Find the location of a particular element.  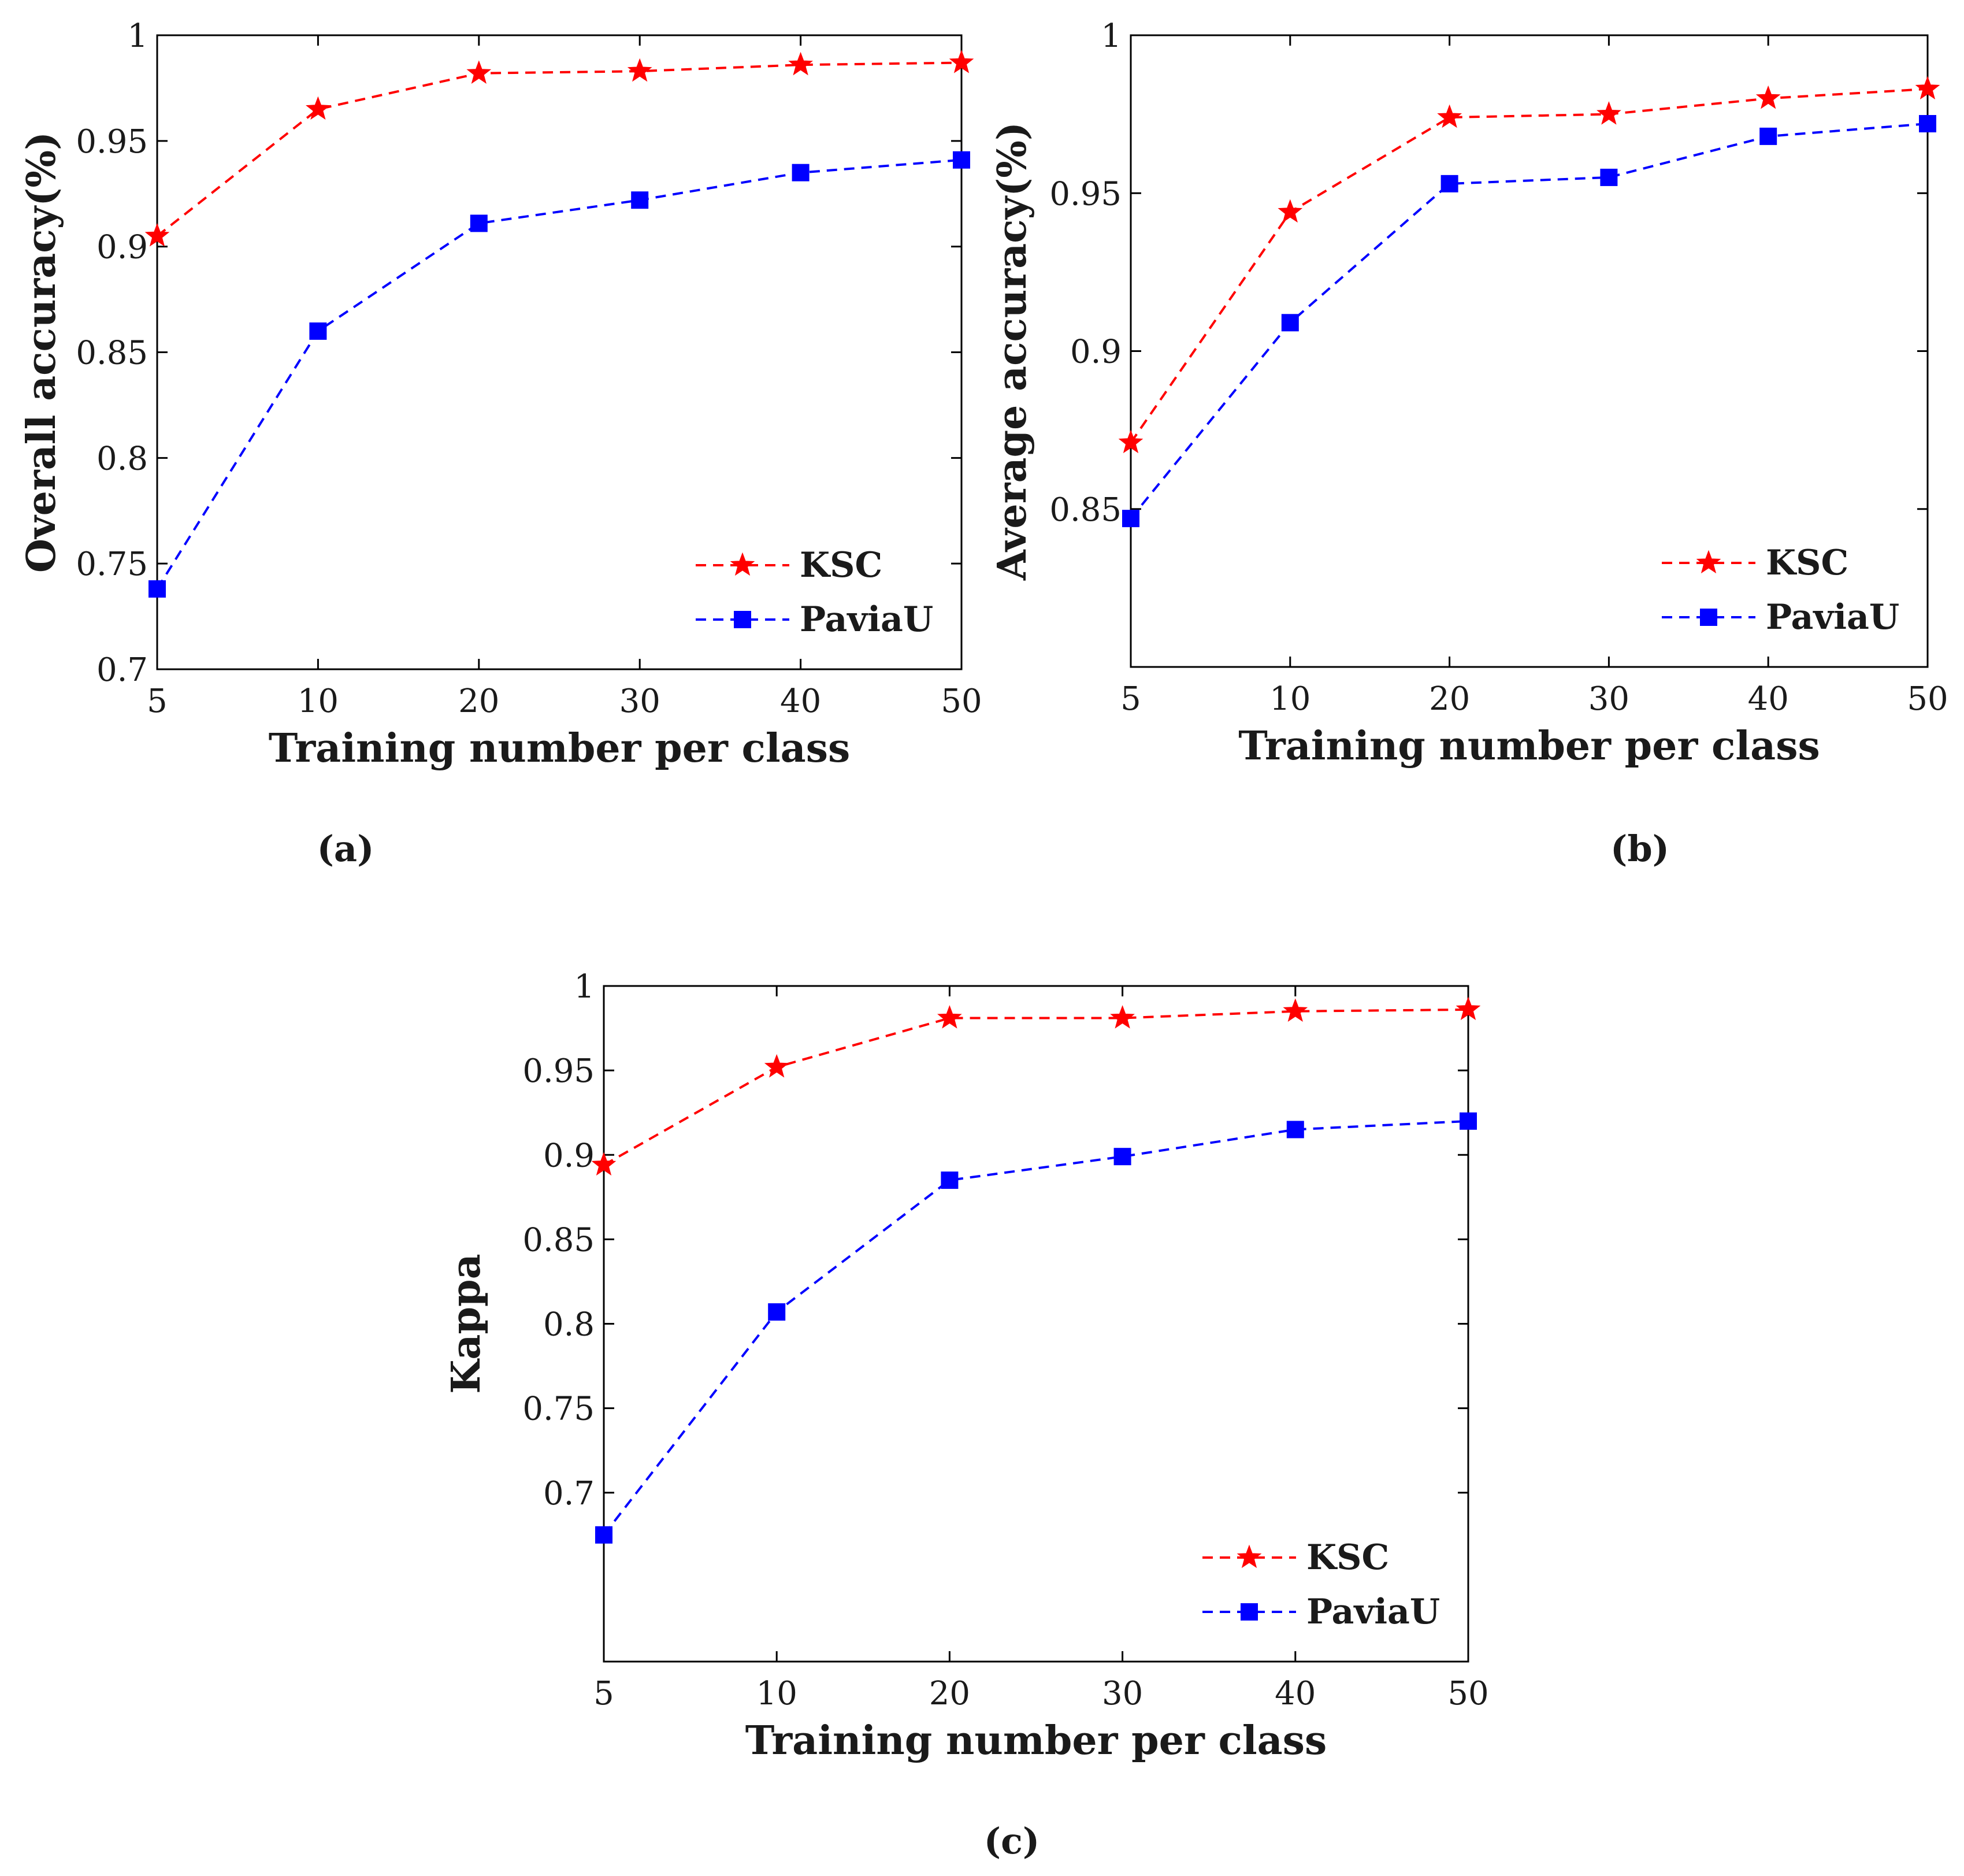

y-axis-label: Kappa is located at coordinates (466, 1323).